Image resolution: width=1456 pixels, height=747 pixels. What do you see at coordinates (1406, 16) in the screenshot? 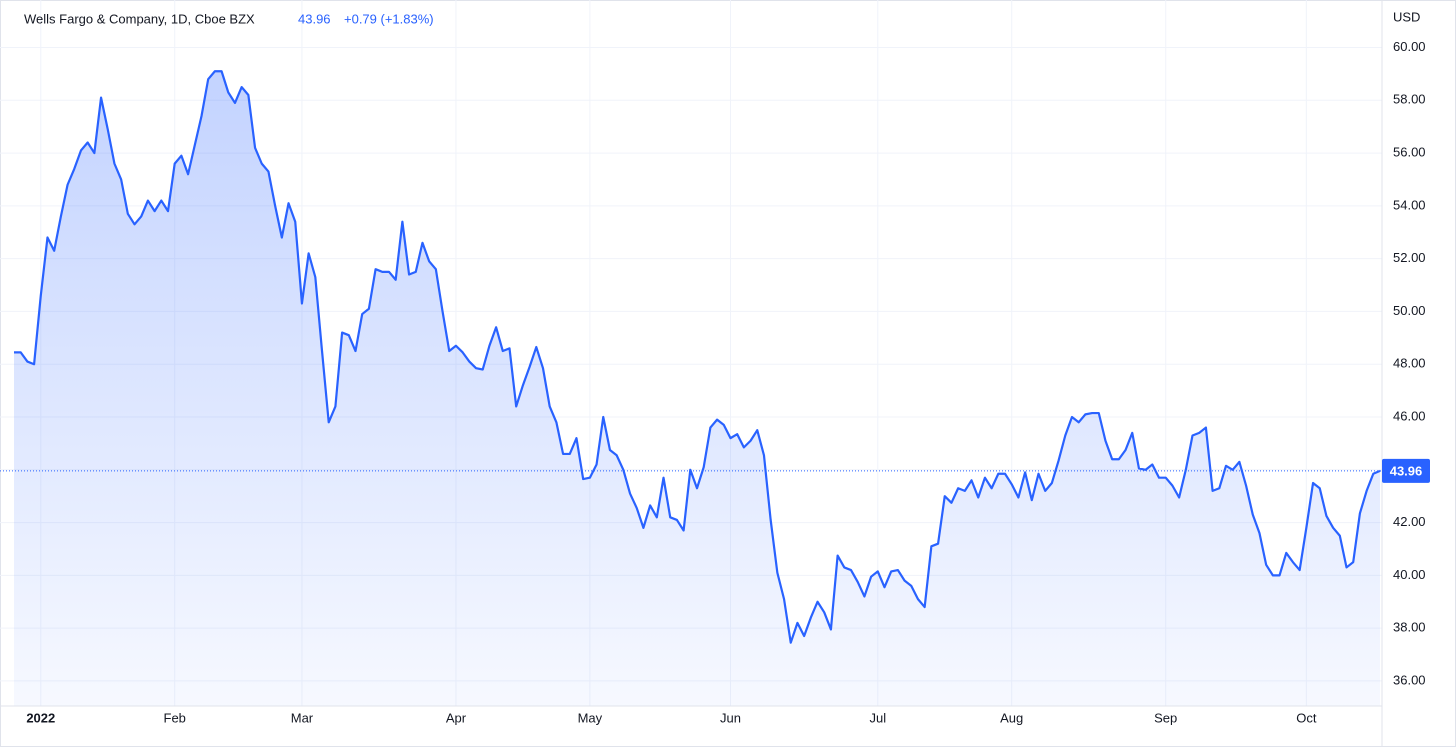
I see `currency-label: USD` at bounding box center [1406, 16].